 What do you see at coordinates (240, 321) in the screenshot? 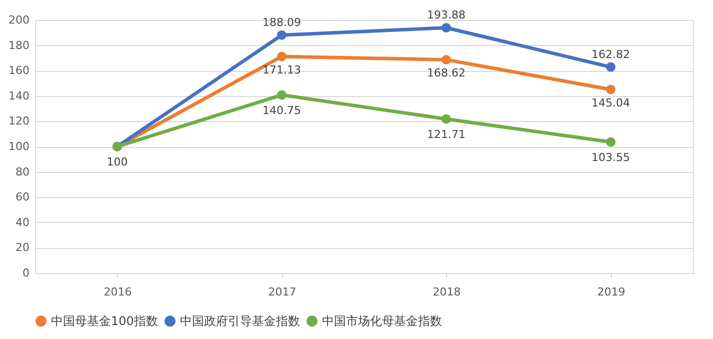
I see `legend-label: 中国政府引导基金指数` at bounding box center [240, 321].